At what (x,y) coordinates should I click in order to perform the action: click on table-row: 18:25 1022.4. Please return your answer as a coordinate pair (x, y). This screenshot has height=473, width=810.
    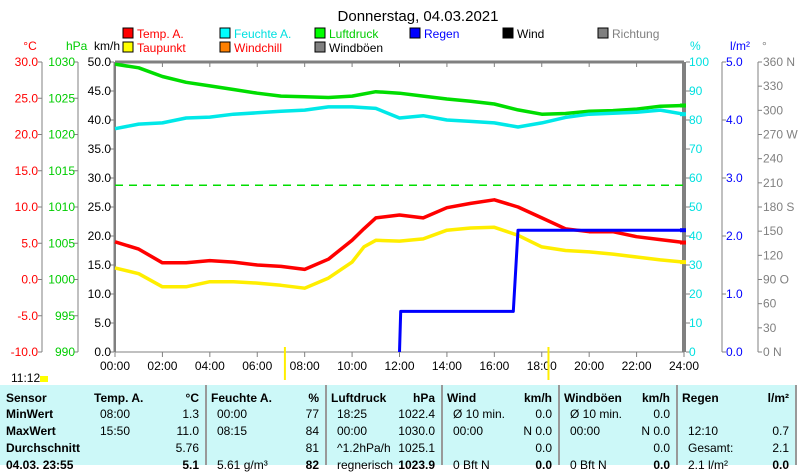
    Looking at the image, I should click on (383, 414).